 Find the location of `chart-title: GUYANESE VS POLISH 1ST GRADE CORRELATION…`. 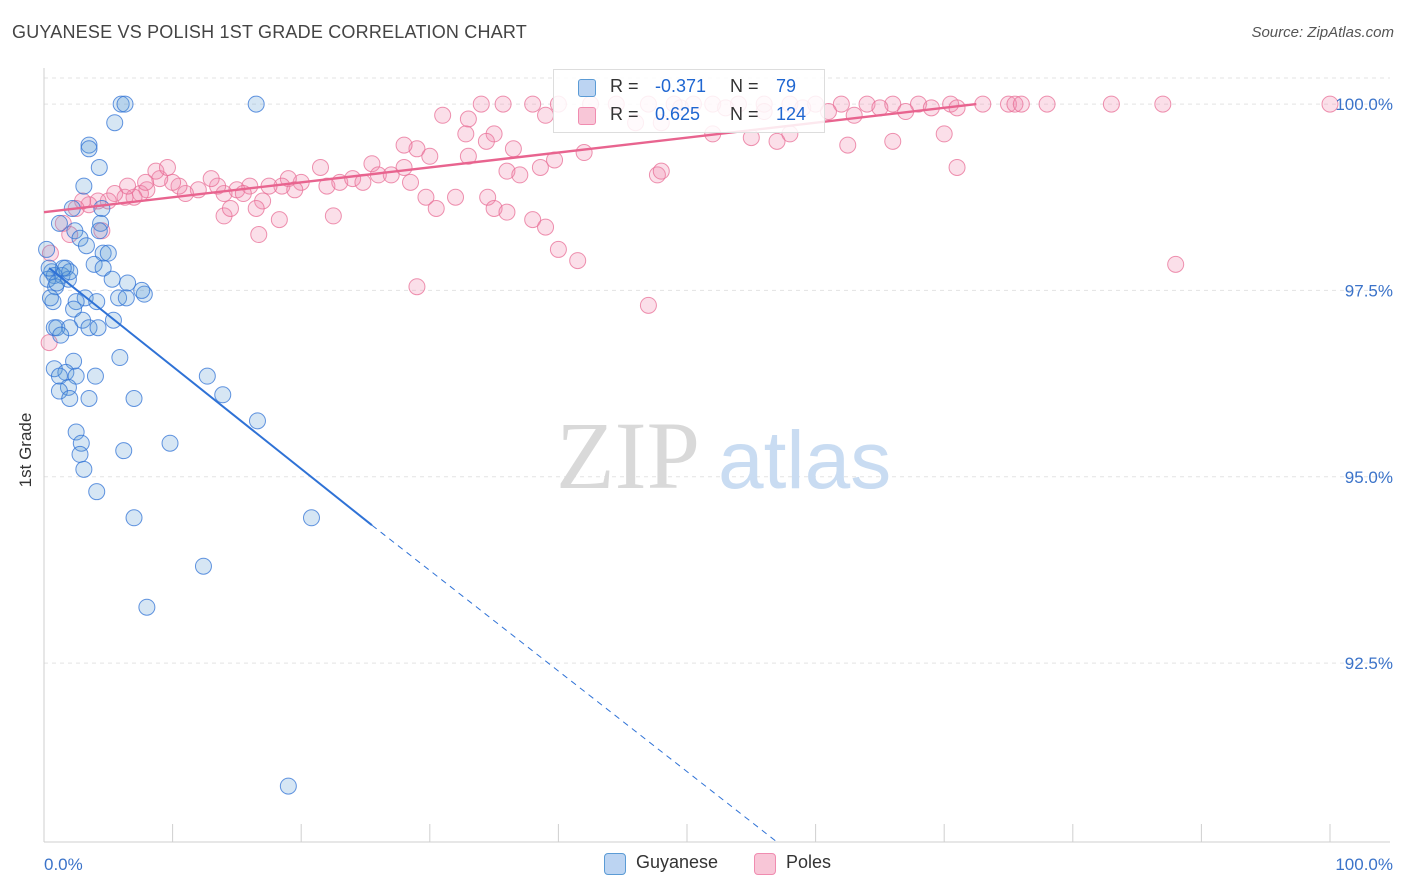

chart-title: GUYANESE VS POLISH 1ST GRADE CORRELATION… is located at coordinates (269, 32).